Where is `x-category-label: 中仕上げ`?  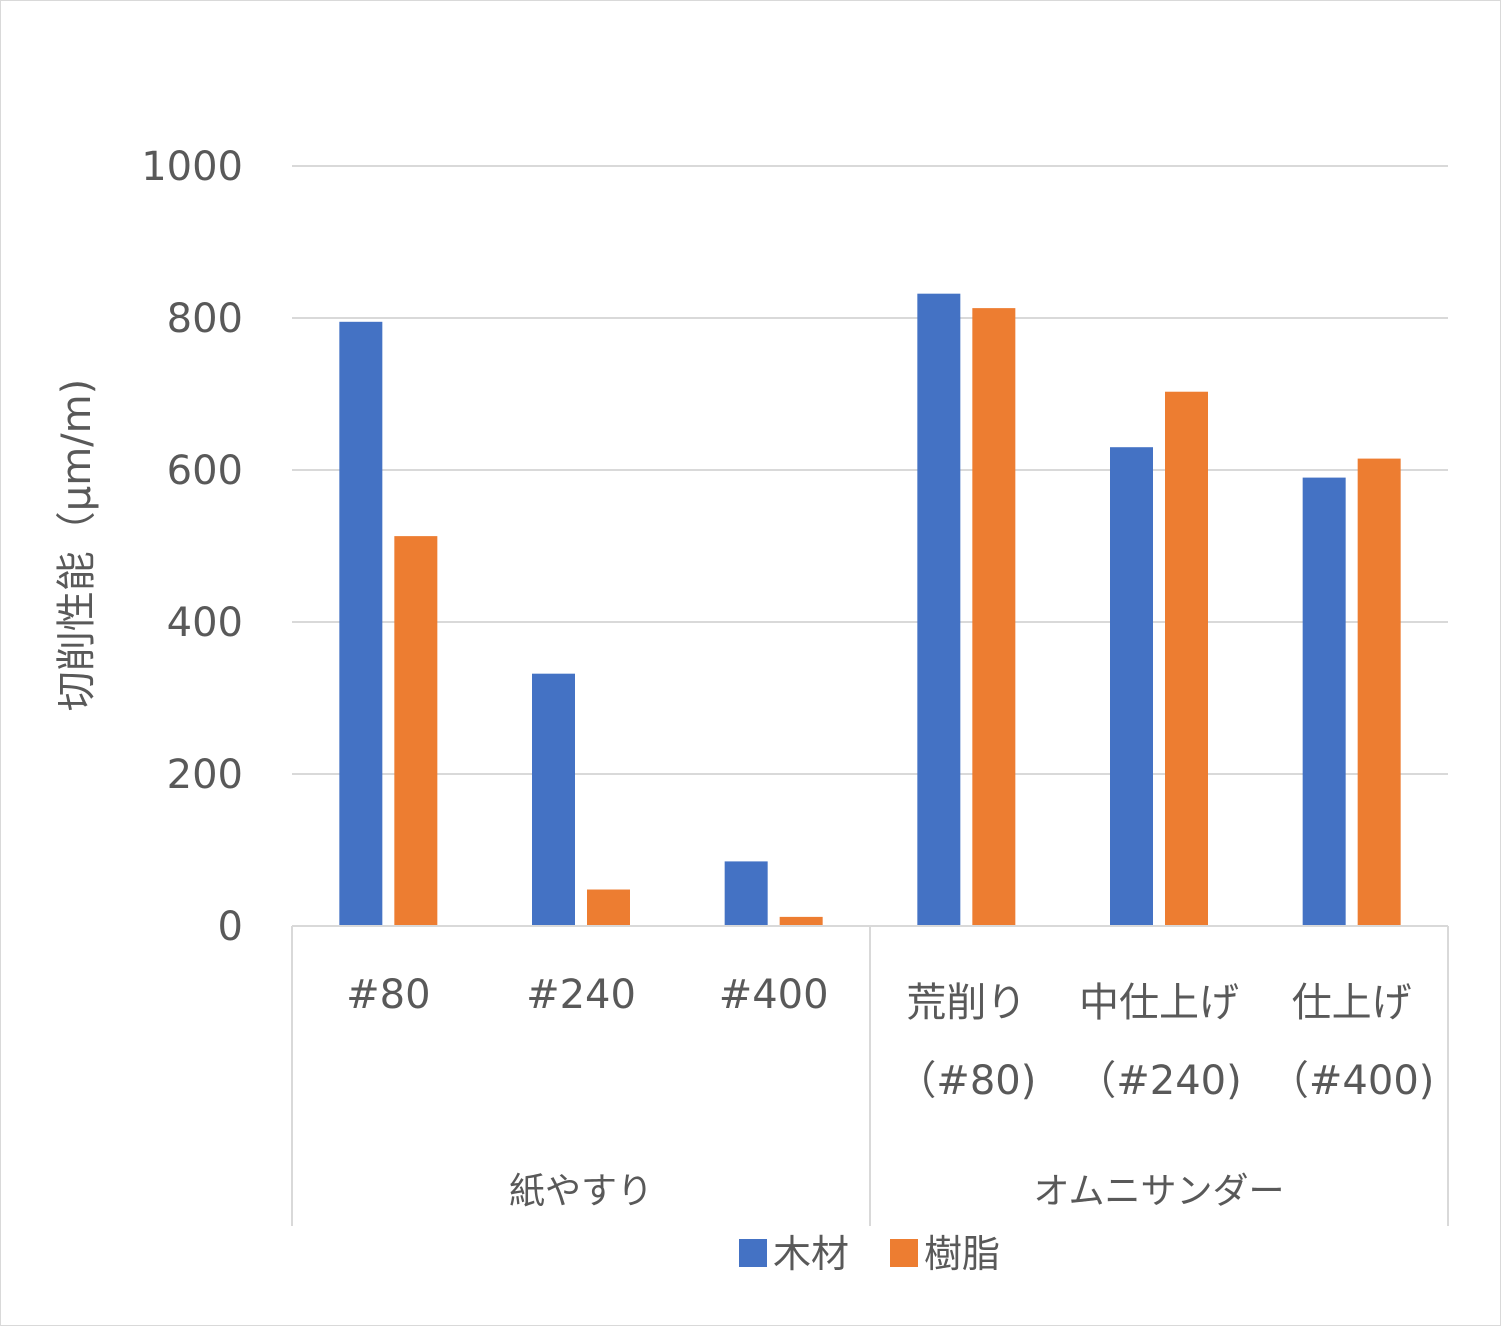
x-category-label: 中仕上げ is located at coordinates (1159, 1003).